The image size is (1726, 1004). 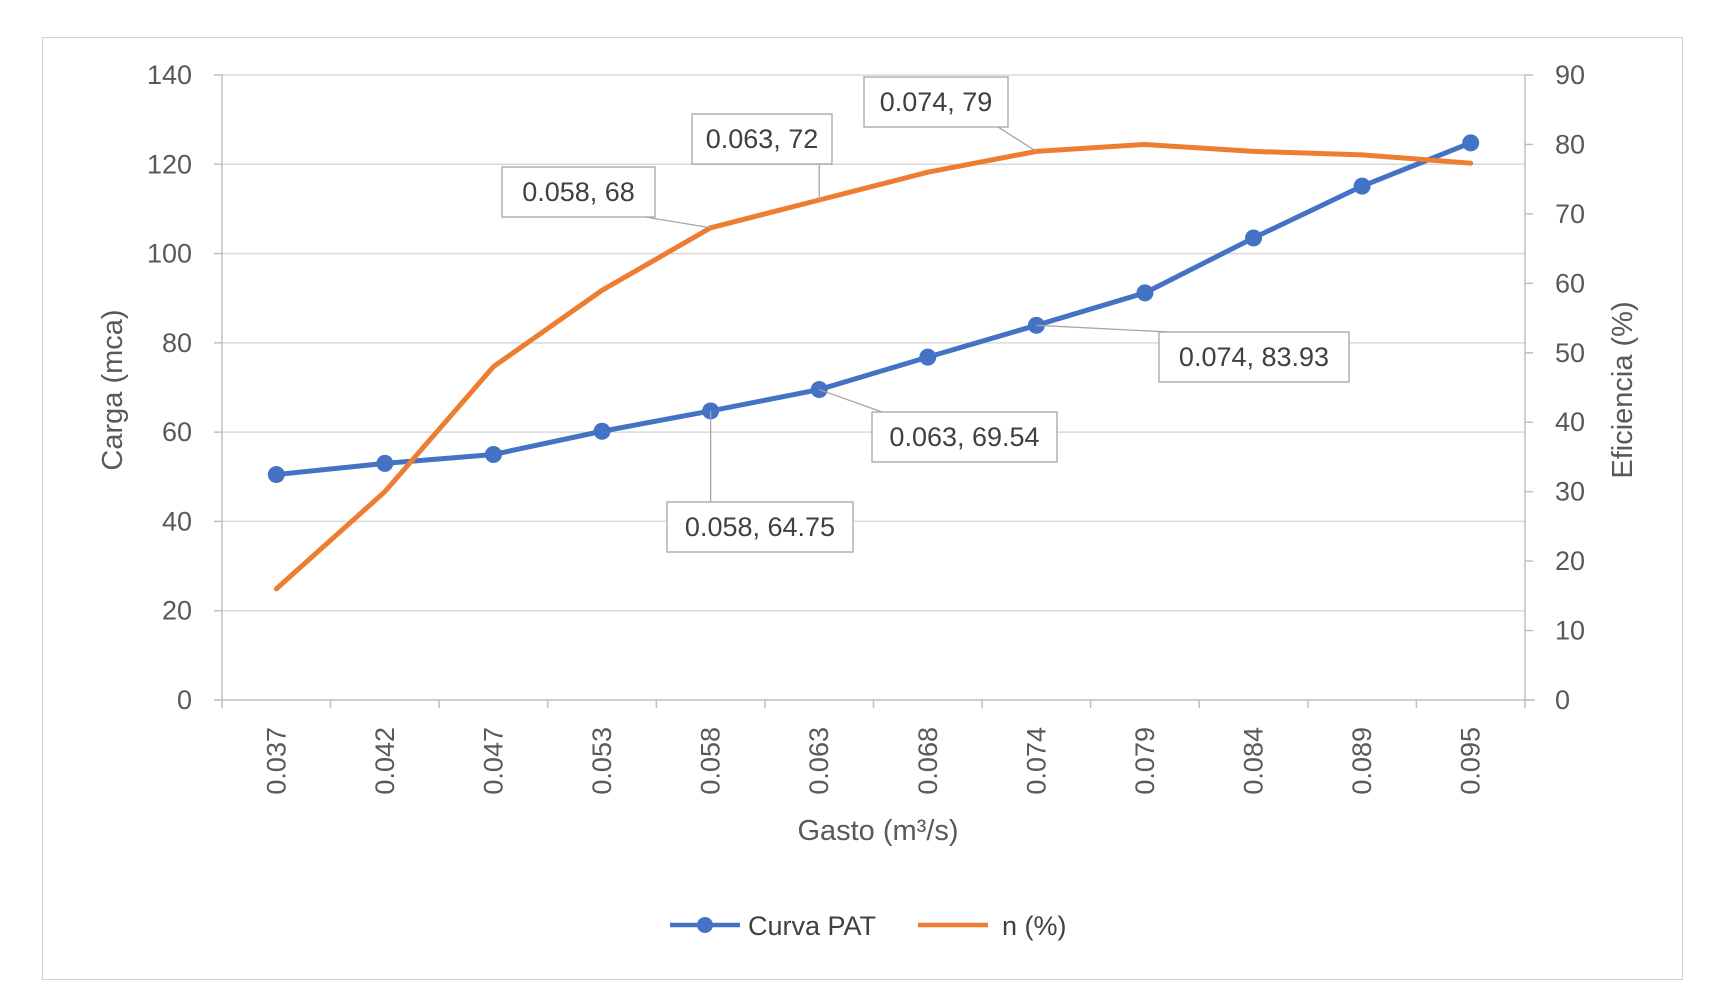 I want to click on data-label: 0.058, 64.75, so click(x=760, y=527).